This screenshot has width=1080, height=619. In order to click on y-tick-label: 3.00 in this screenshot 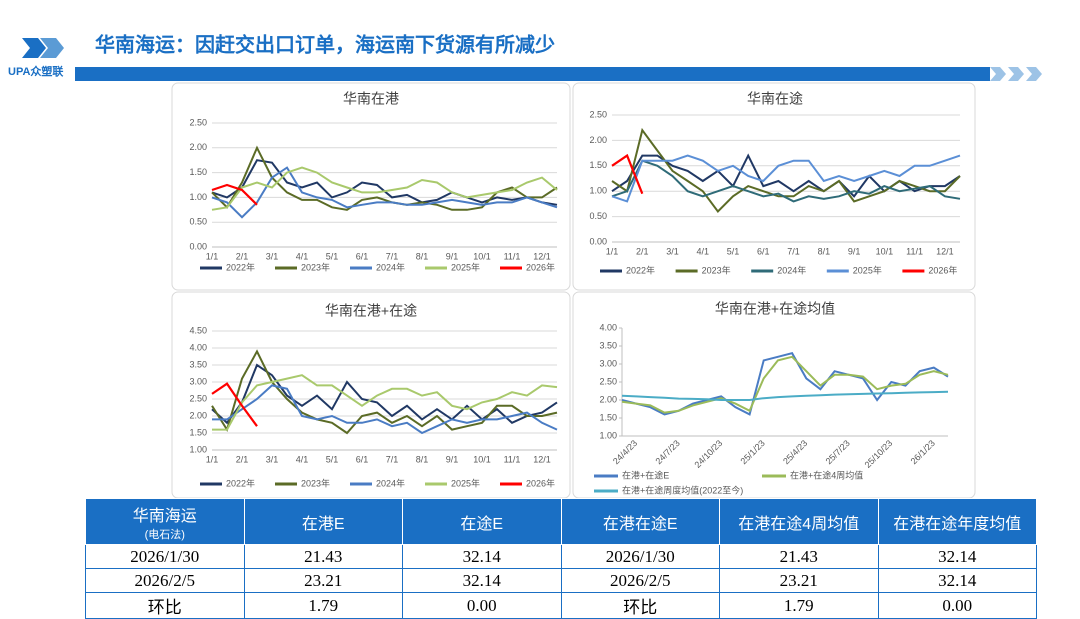, I will do `click(198, 381)`.